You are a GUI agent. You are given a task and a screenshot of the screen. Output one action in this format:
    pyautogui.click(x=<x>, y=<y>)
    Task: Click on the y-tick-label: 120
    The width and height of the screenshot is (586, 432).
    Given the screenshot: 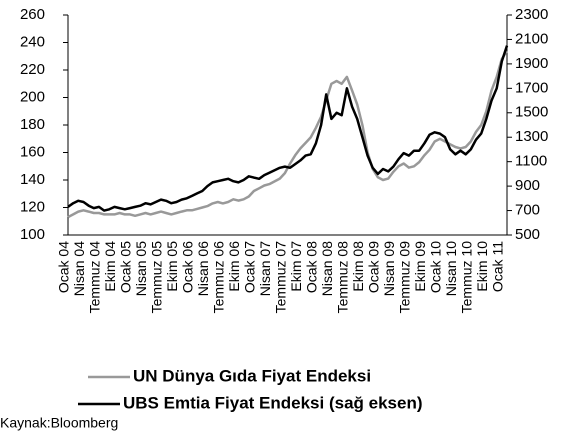 What is the action you would take?
    pyautogui.click(x=32, y=206)
    